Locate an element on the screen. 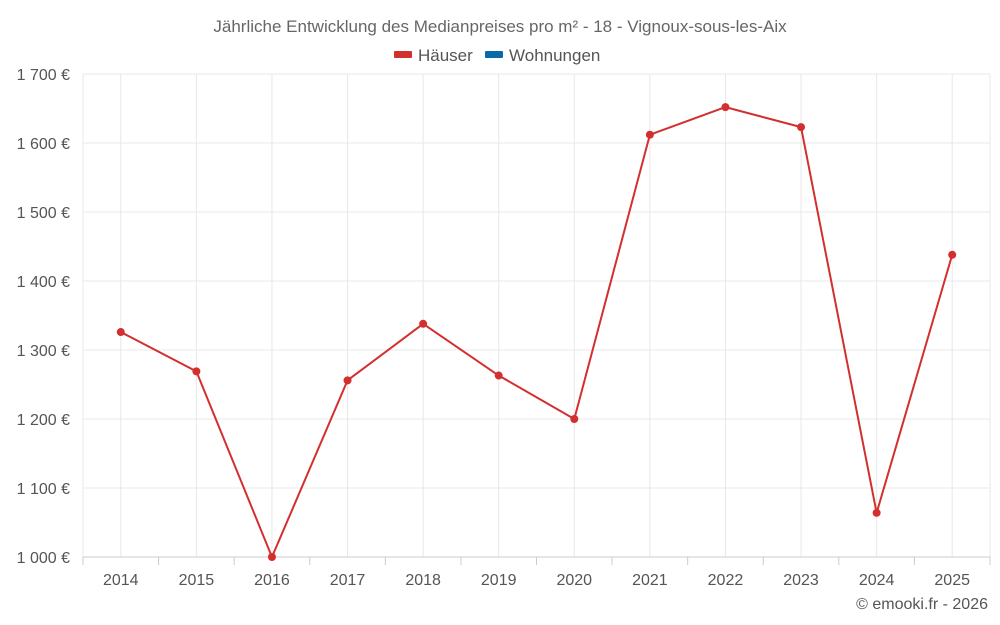 This screenshot has width=1000, height=625. legend-swatch-apartments is located at coordinates (494, 54).